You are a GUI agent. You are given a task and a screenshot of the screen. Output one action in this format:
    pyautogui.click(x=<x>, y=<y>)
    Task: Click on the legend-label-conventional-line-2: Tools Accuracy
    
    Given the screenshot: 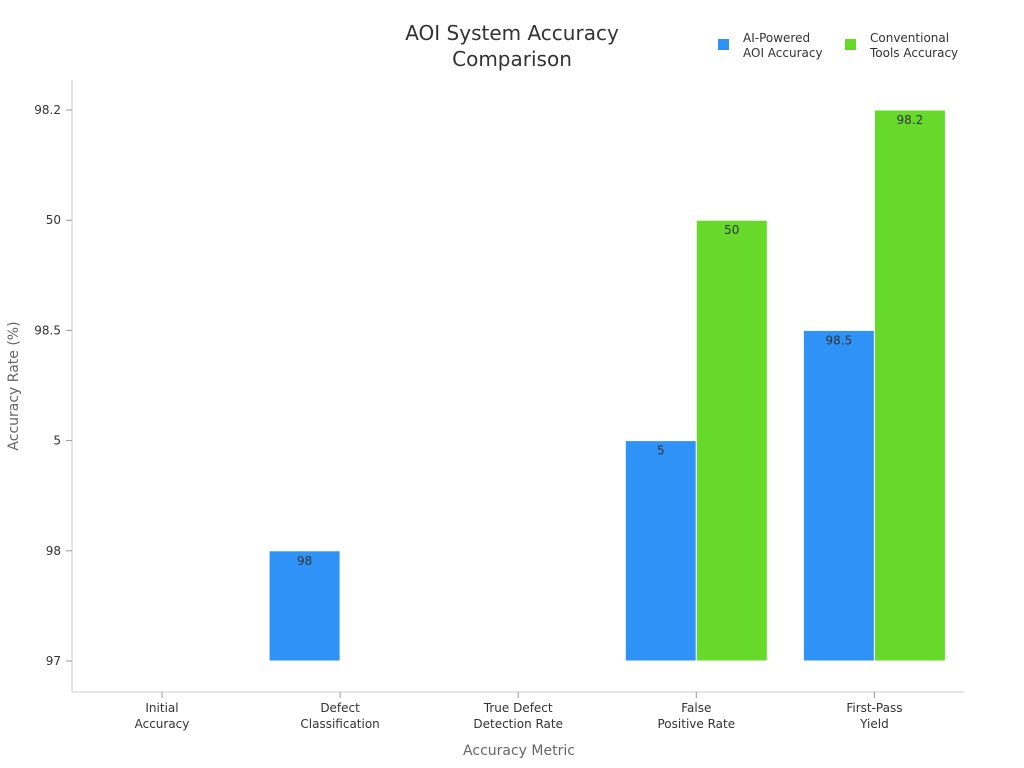 What is the action you would take?
    pyautogui.click(x=913, y=53)
    